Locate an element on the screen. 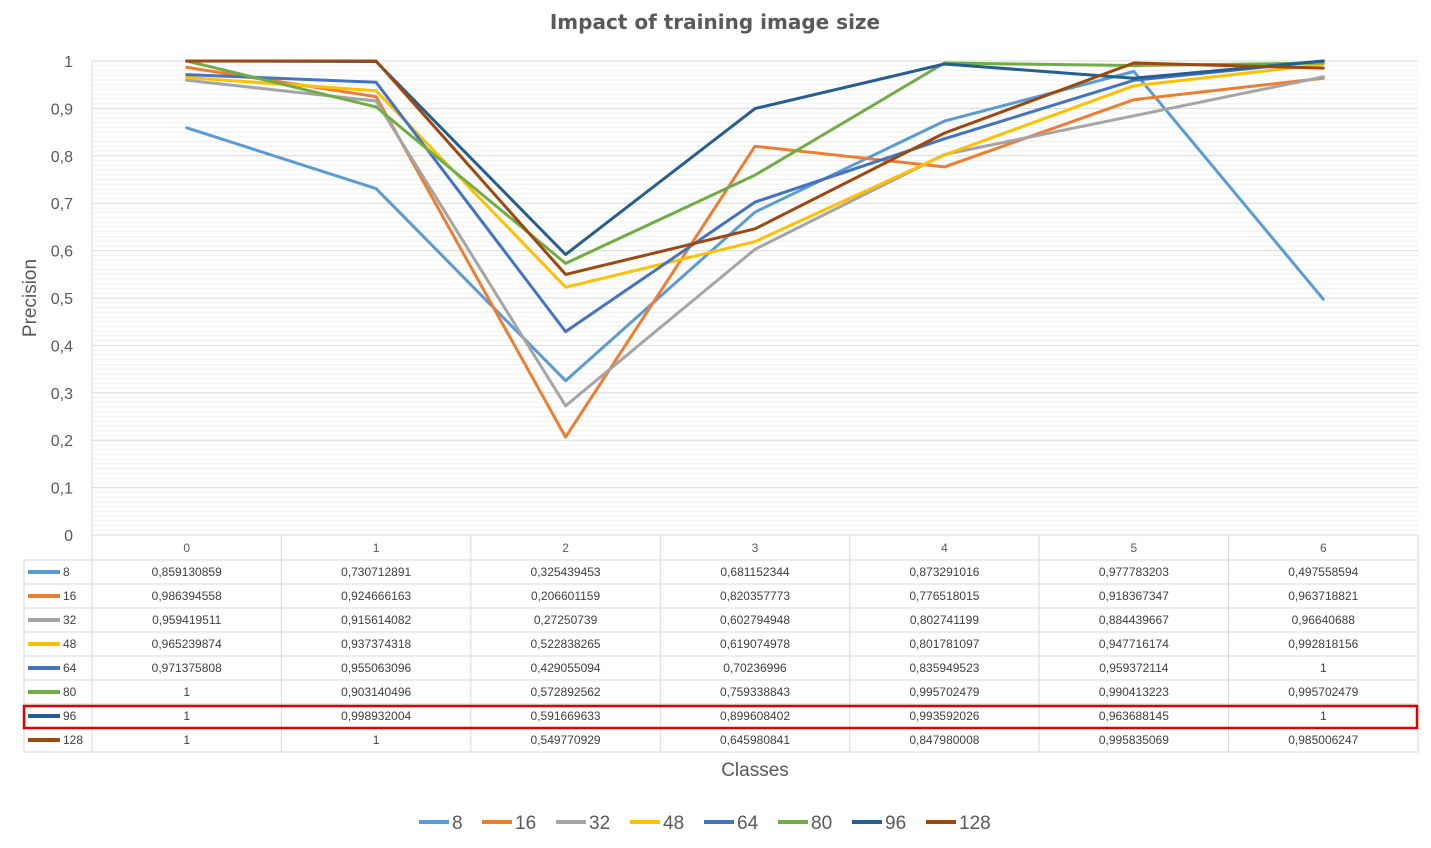 The width and height of the screenshot is (1431, 848). legend-label: 128 is located at coordinates (975, 823).